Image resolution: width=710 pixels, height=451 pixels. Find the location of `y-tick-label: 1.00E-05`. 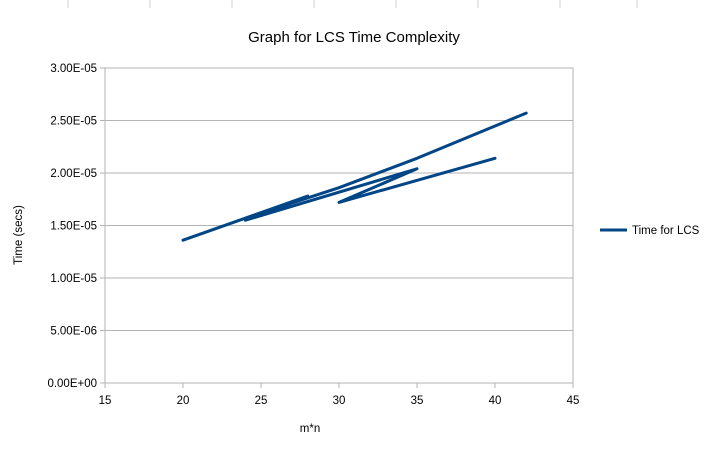

y-tick-label: 1.00E-05 is located at coordinates (73, 279).